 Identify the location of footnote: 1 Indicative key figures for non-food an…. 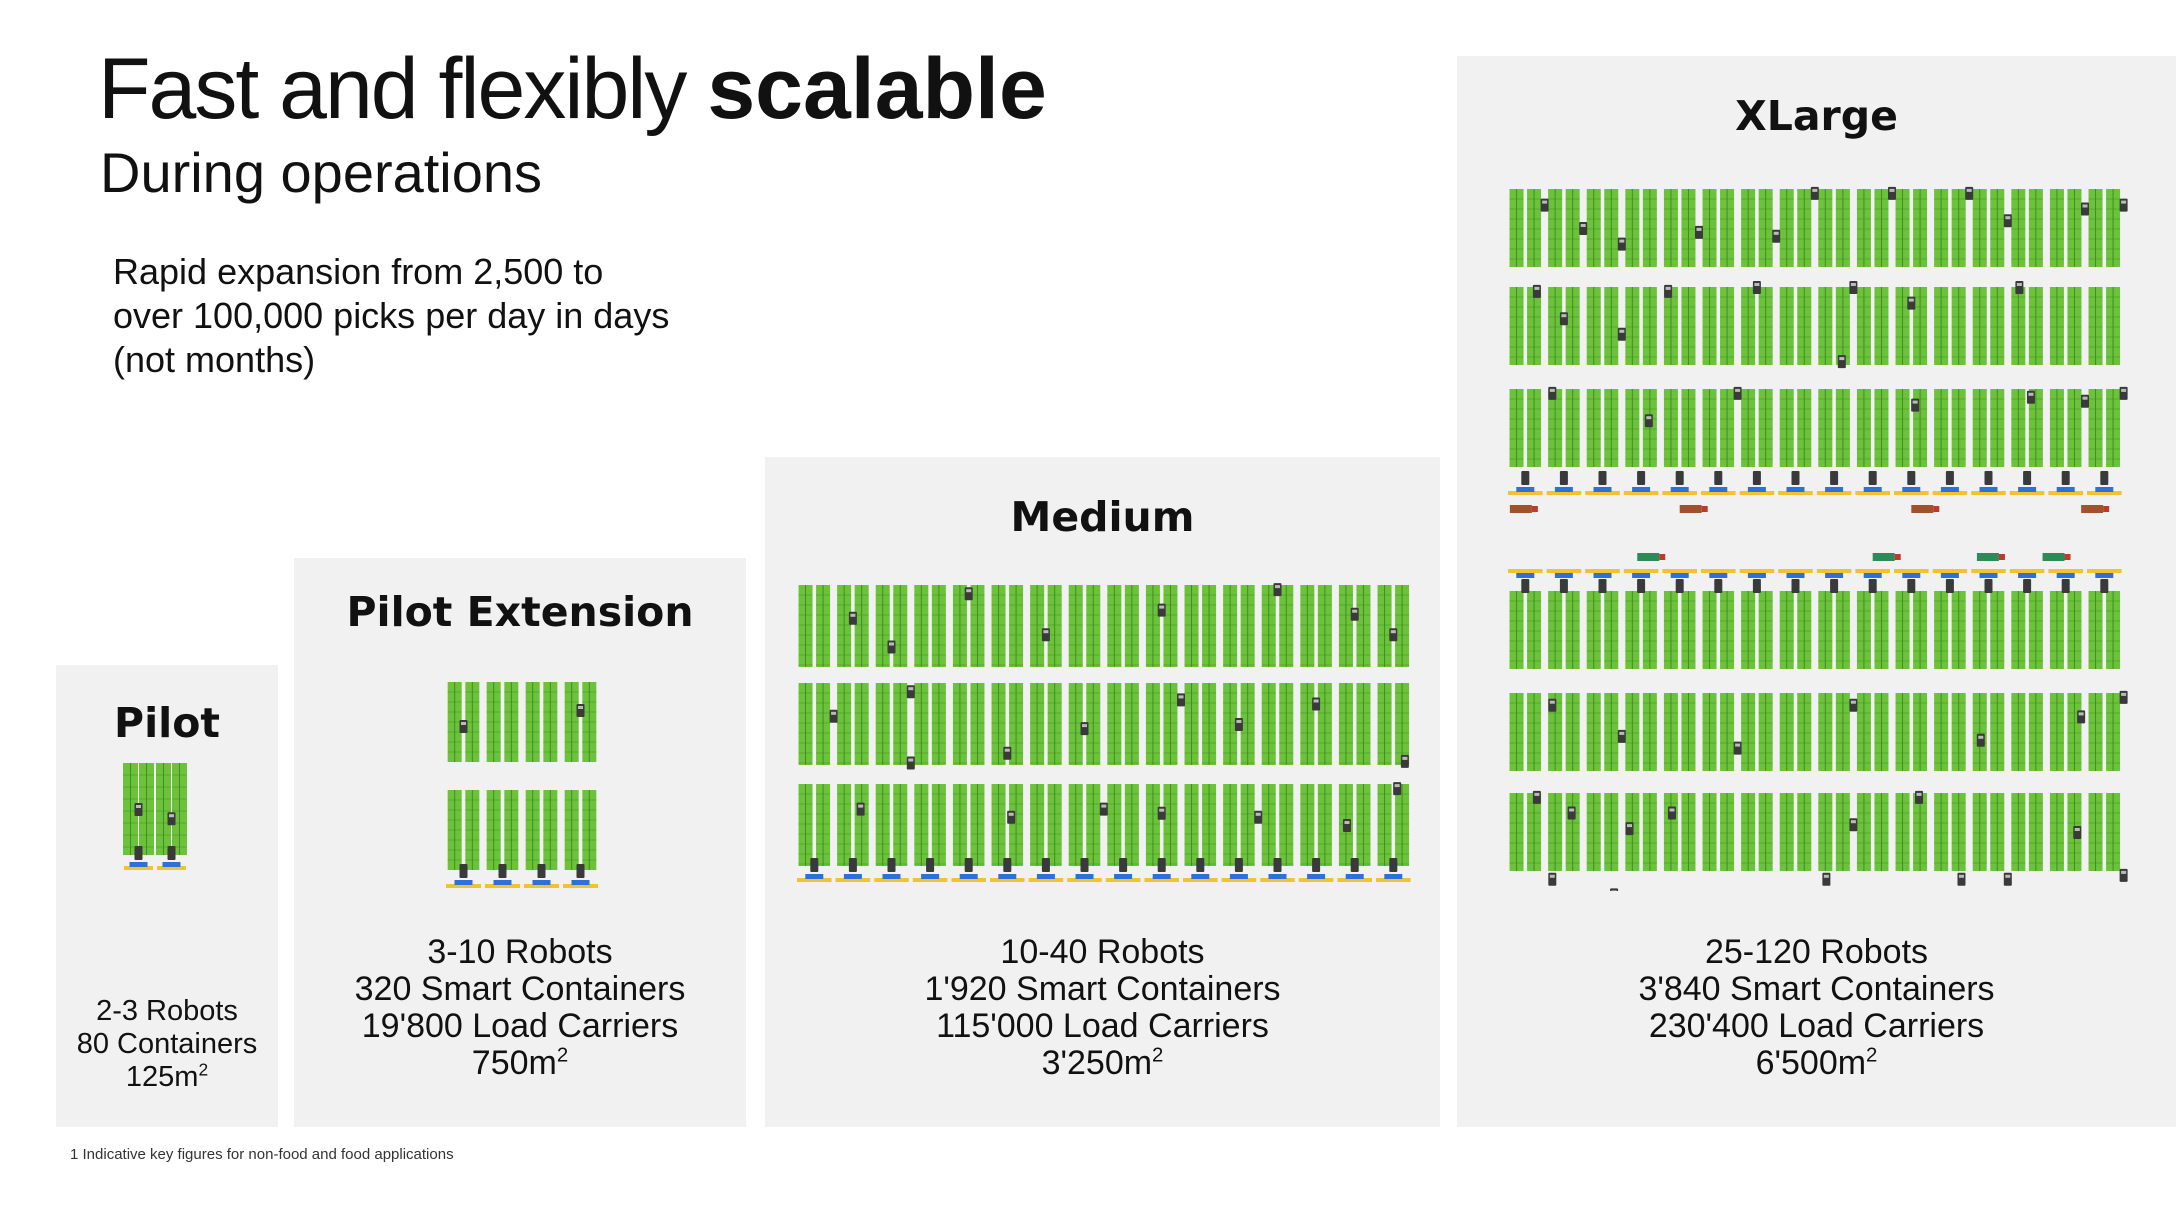
(262, 1154).